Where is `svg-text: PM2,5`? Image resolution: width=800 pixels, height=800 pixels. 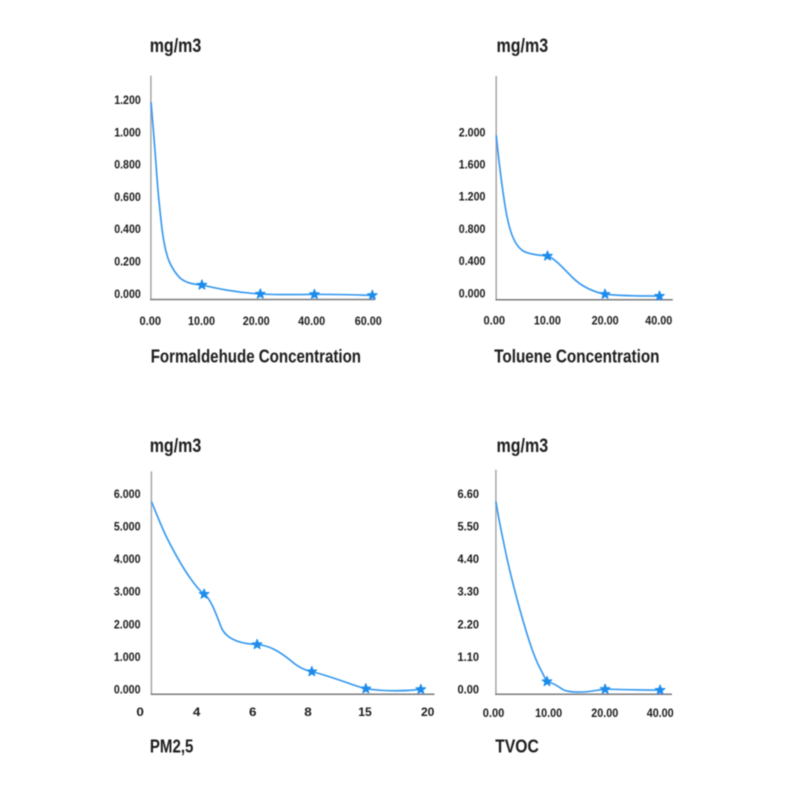
svg-text: PM2,5 is located at coordinates (172, 746).